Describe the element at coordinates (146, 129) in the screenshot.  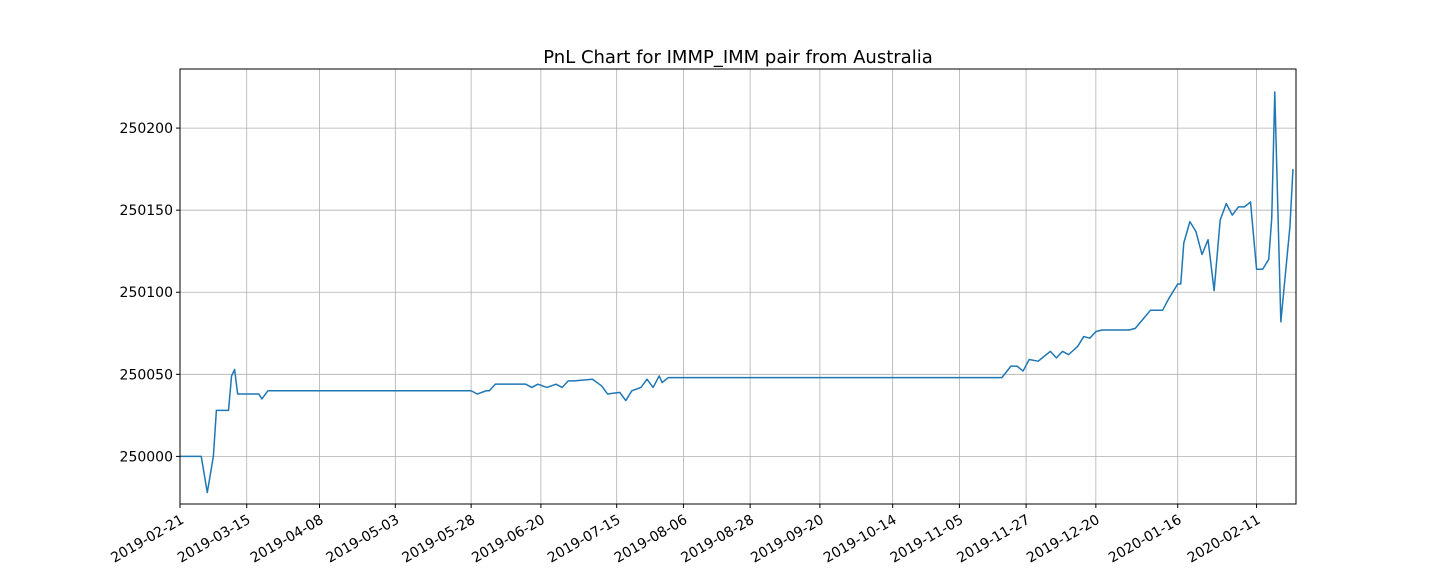
I see `y-tick-label: 250200` at that location.